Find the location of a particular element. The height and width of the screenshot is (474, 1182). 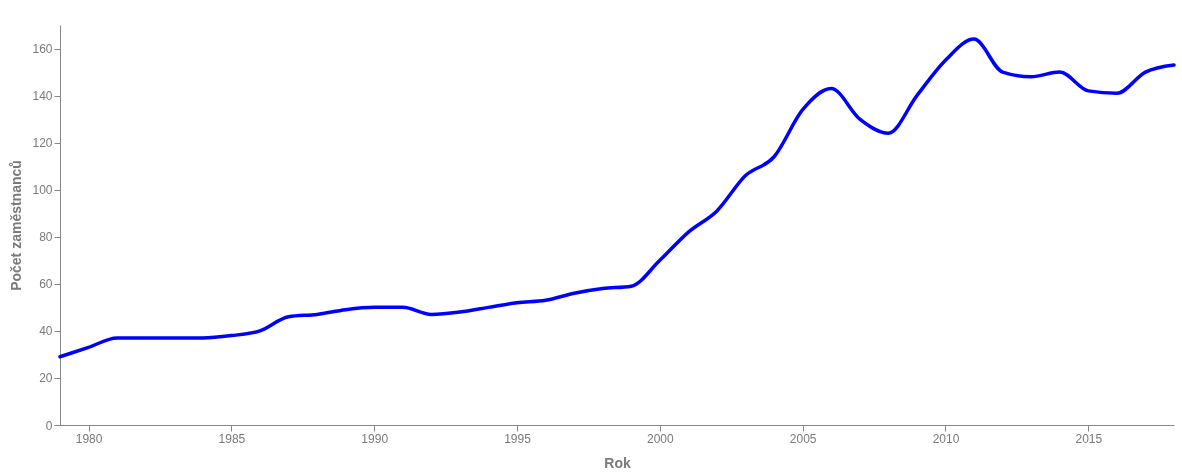

x-tick-label: 2000 is located at coordinates (660, 438).